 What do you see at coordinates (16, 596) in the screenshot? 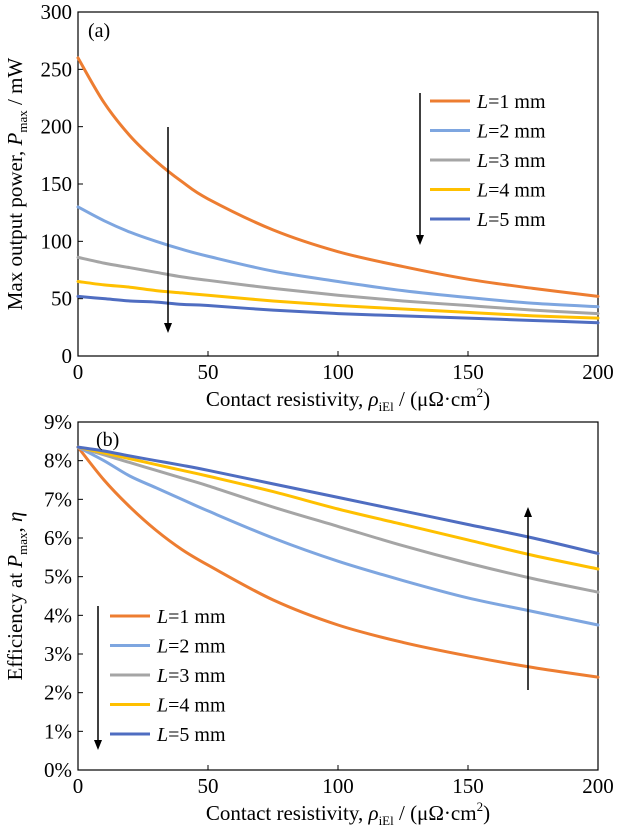
I see `y-axis-label: Efficiency at Pmax, η` at bounding box center [16, 596].